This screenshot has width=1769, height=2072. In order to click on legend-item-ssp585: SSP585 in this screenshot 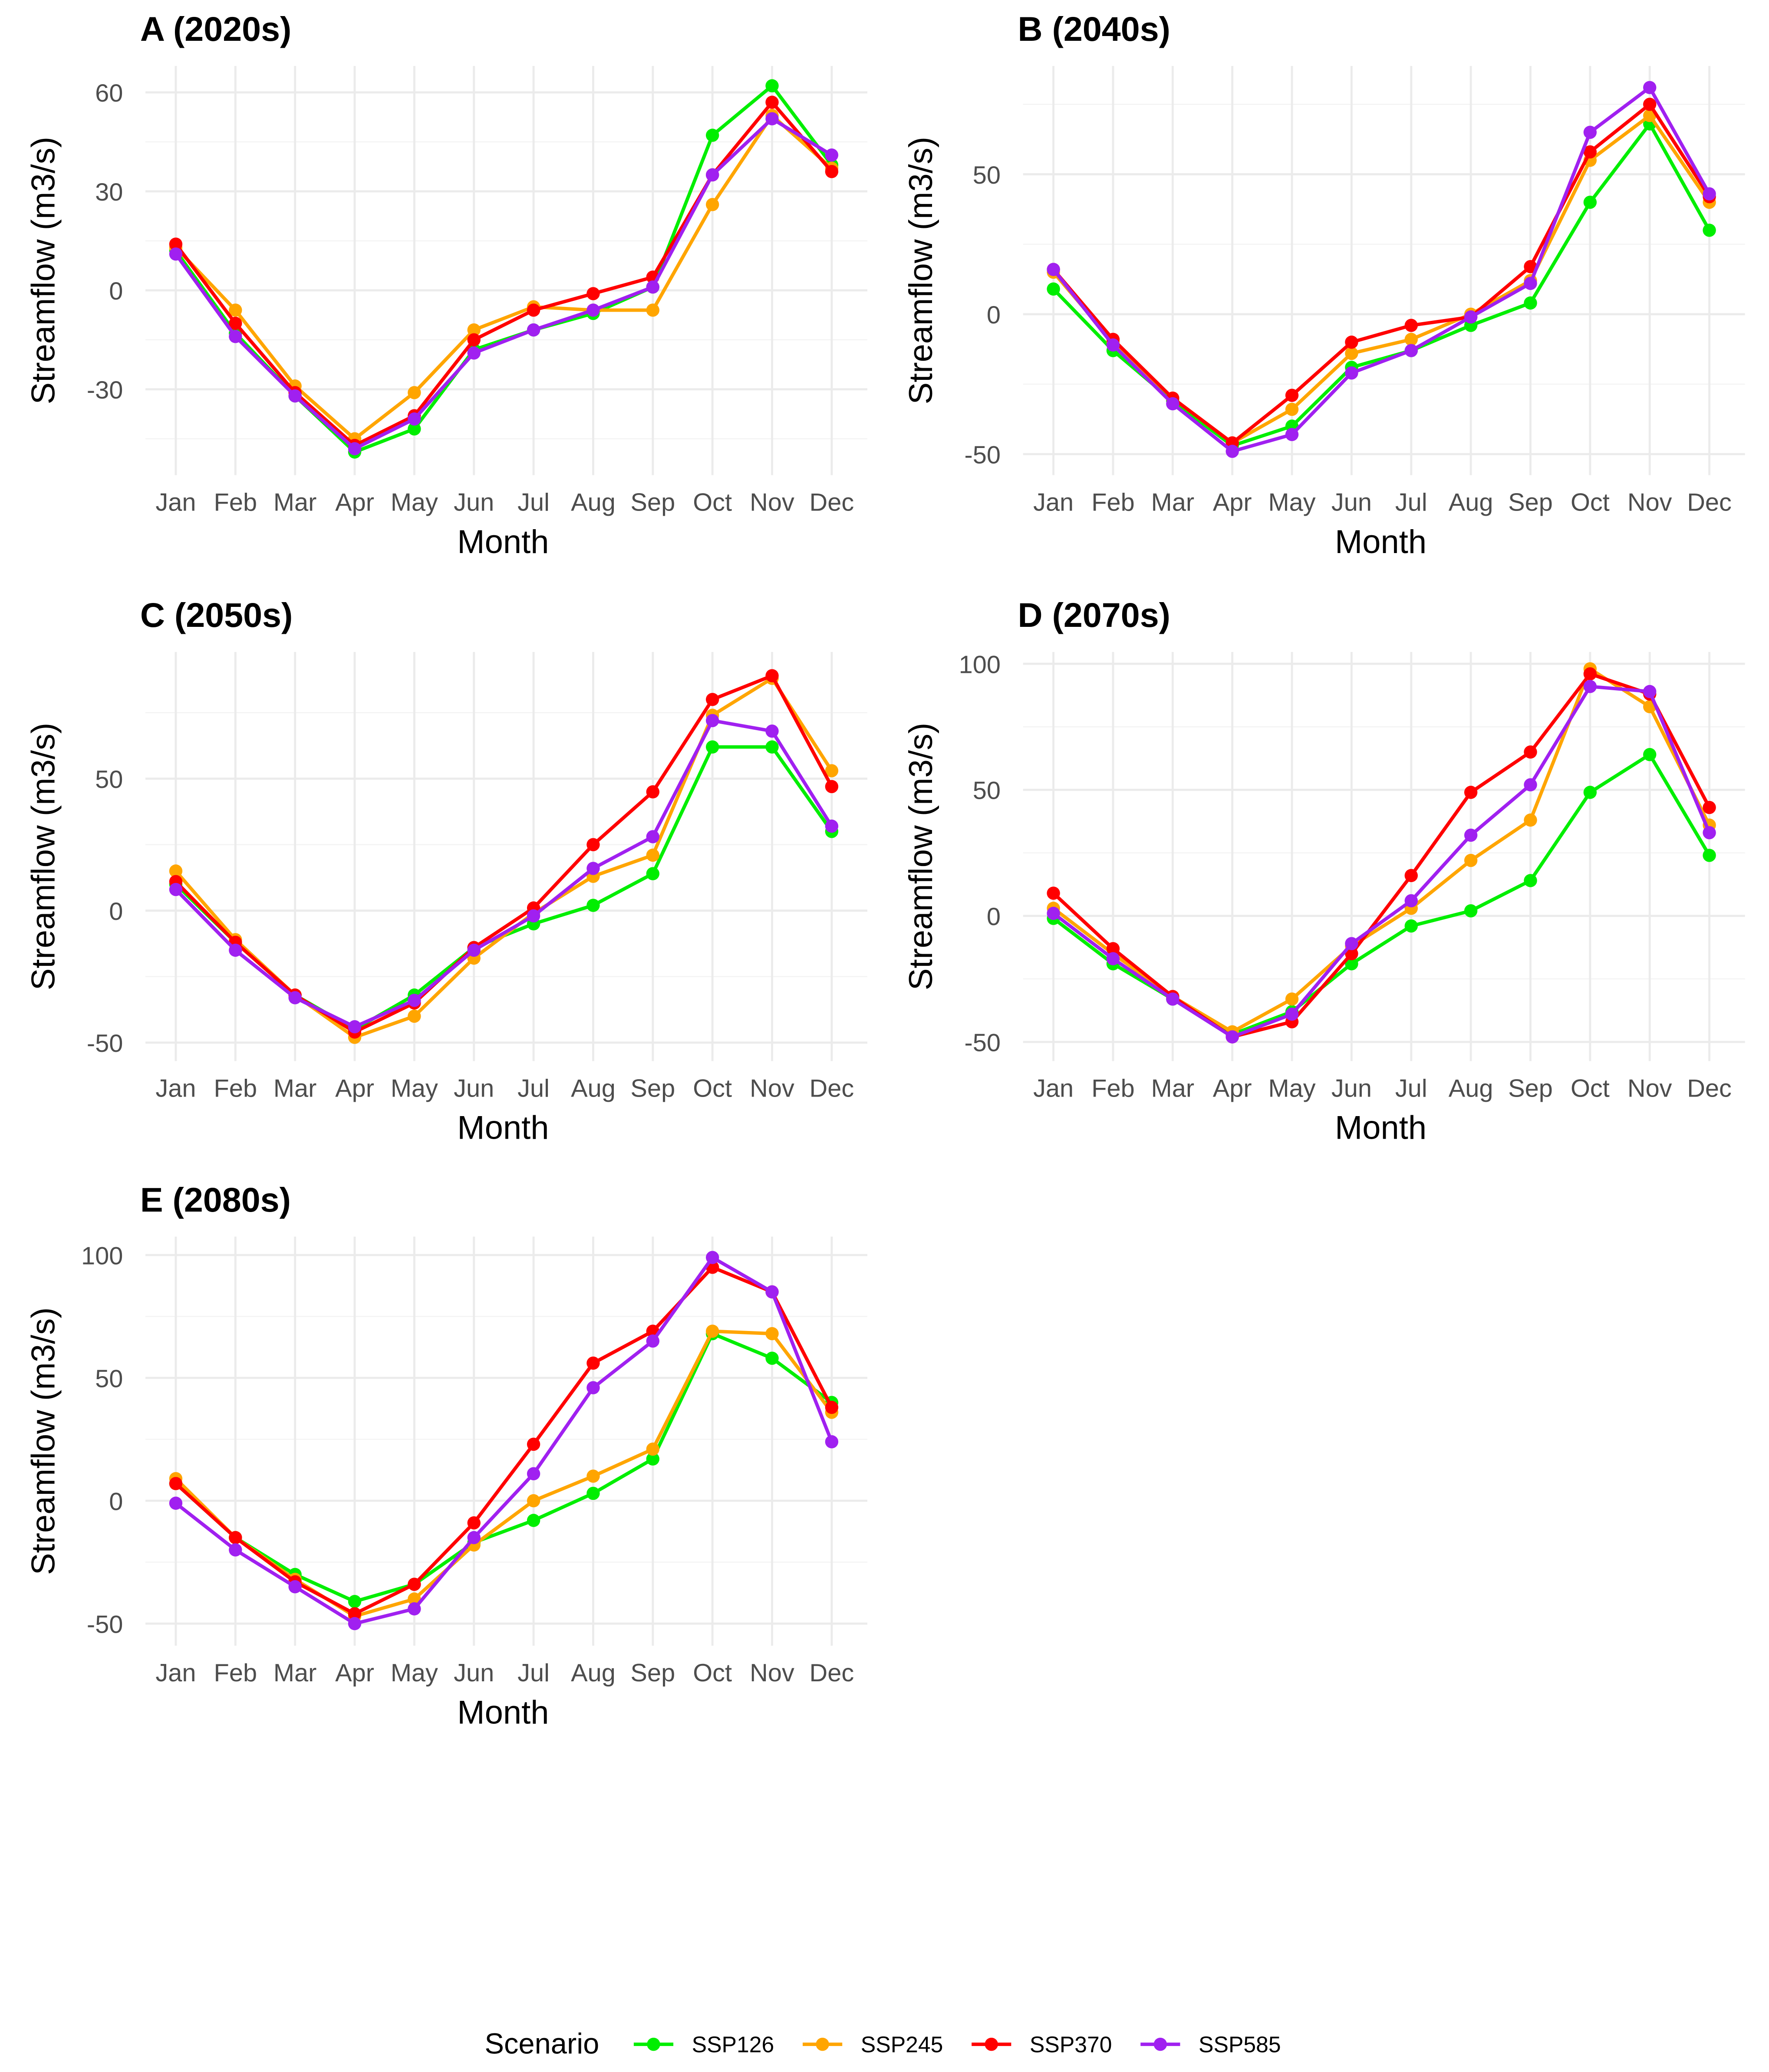, I will do `click(1210, 2044)`.